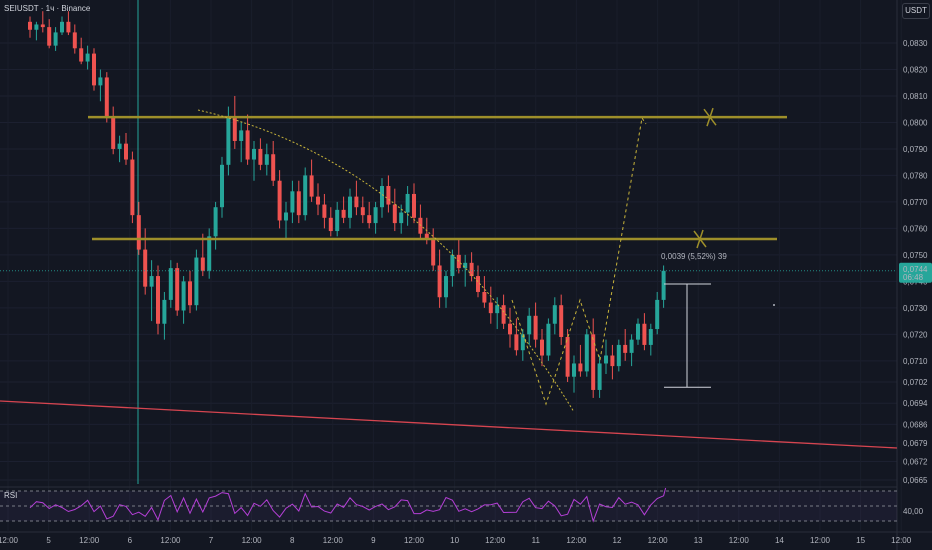 Image resolution: width=932 pixels, height=550 pixels. I want to click on price-tick-label: 0,0750, so click(915, 255).